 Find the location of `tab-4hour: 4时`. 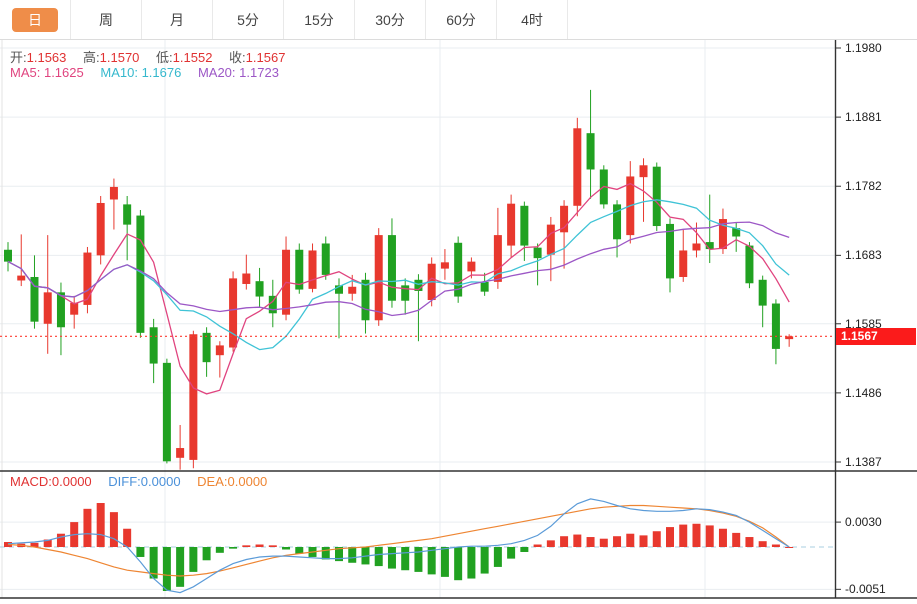

tab-4hour: 4时 is located at coordinates (532, 19).